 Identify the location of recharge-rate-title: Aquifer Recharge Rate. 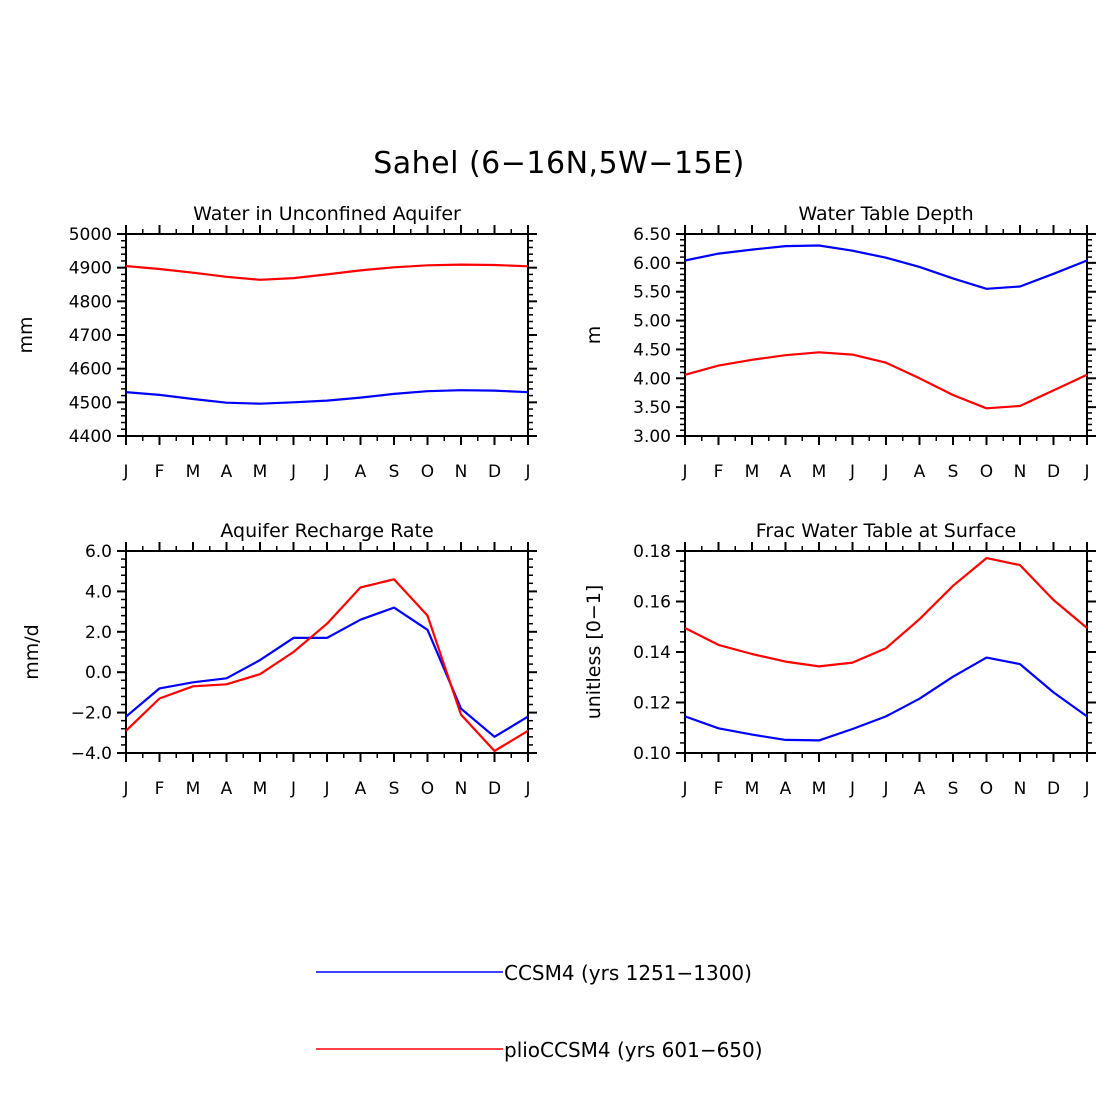
(326, 531).